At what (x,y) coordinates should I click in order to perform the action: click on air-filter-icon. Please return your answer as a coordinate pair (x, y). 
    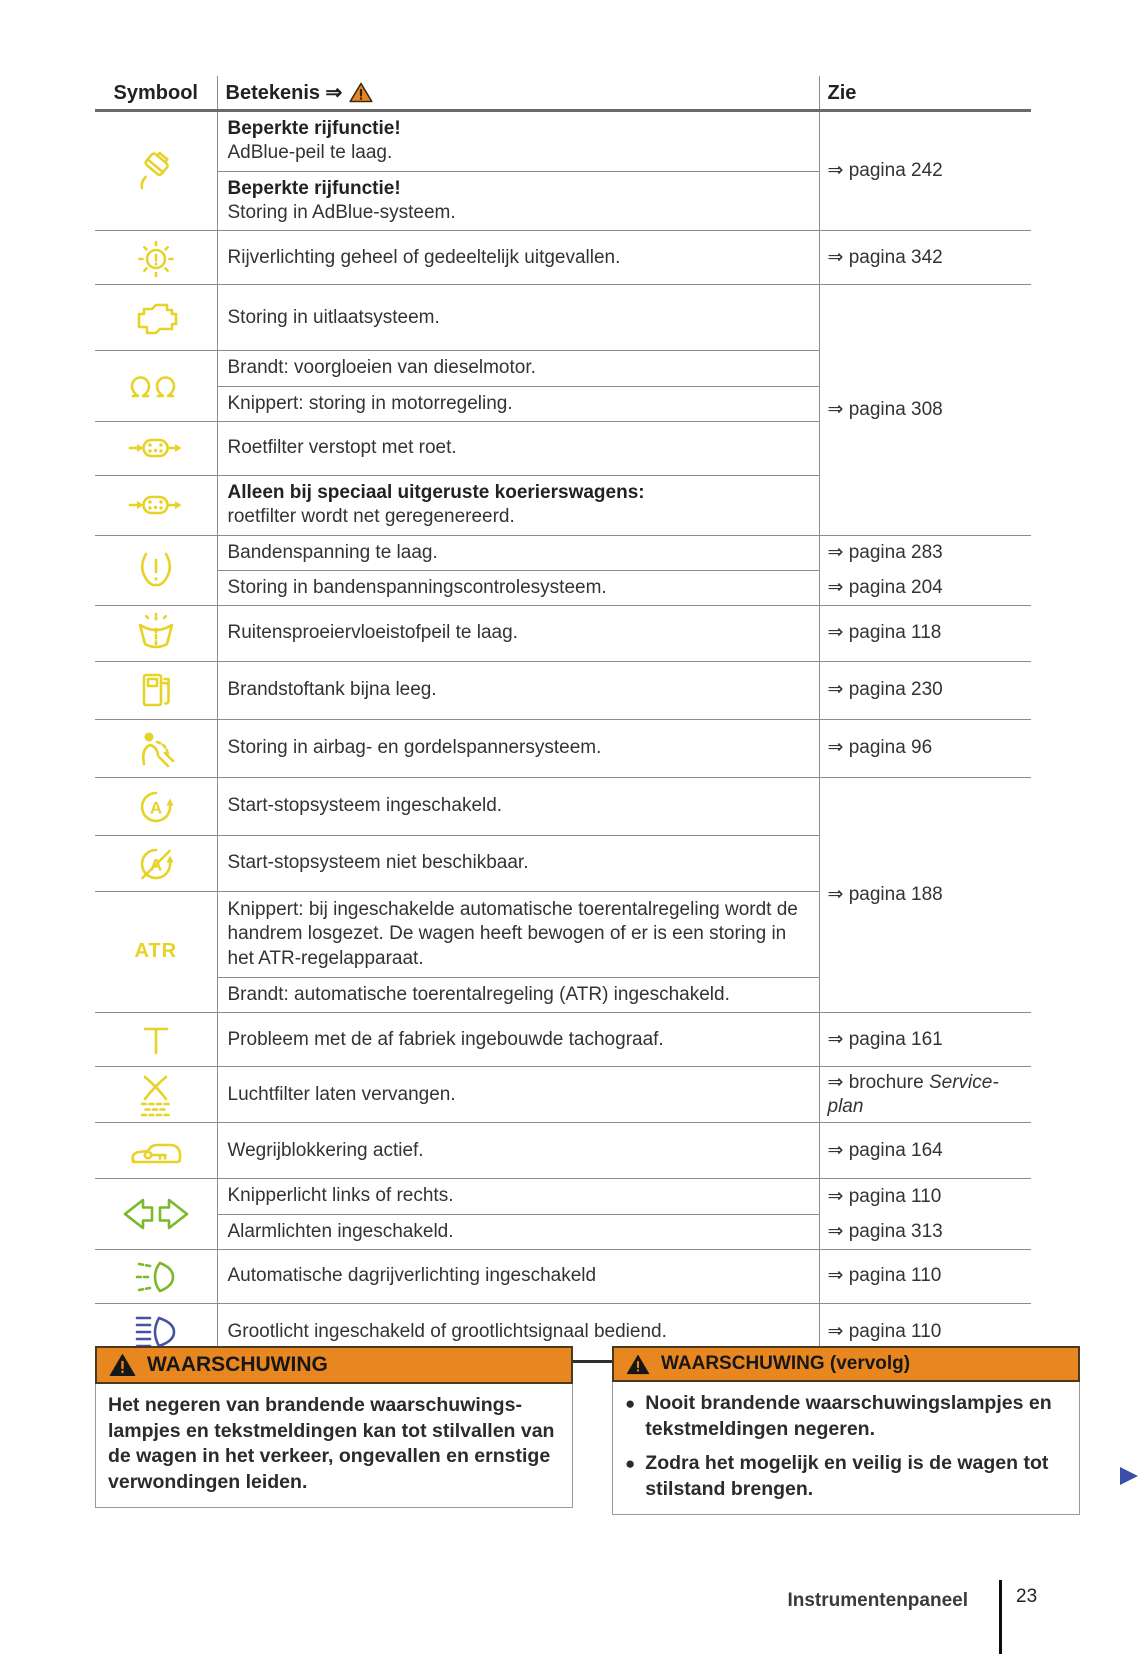
    Looking at the image, I should click on (156, 1095).